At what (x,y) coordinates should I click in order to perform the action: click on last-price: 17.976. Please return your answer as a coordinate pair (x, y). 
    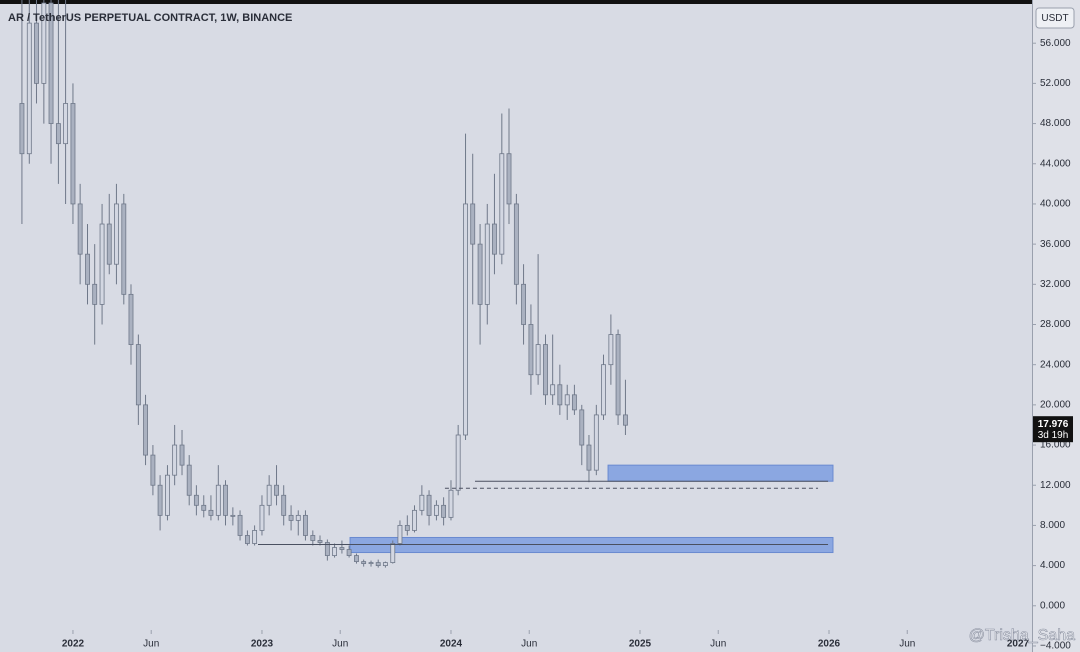
    Looking at the image, I should click on (1053, 424).